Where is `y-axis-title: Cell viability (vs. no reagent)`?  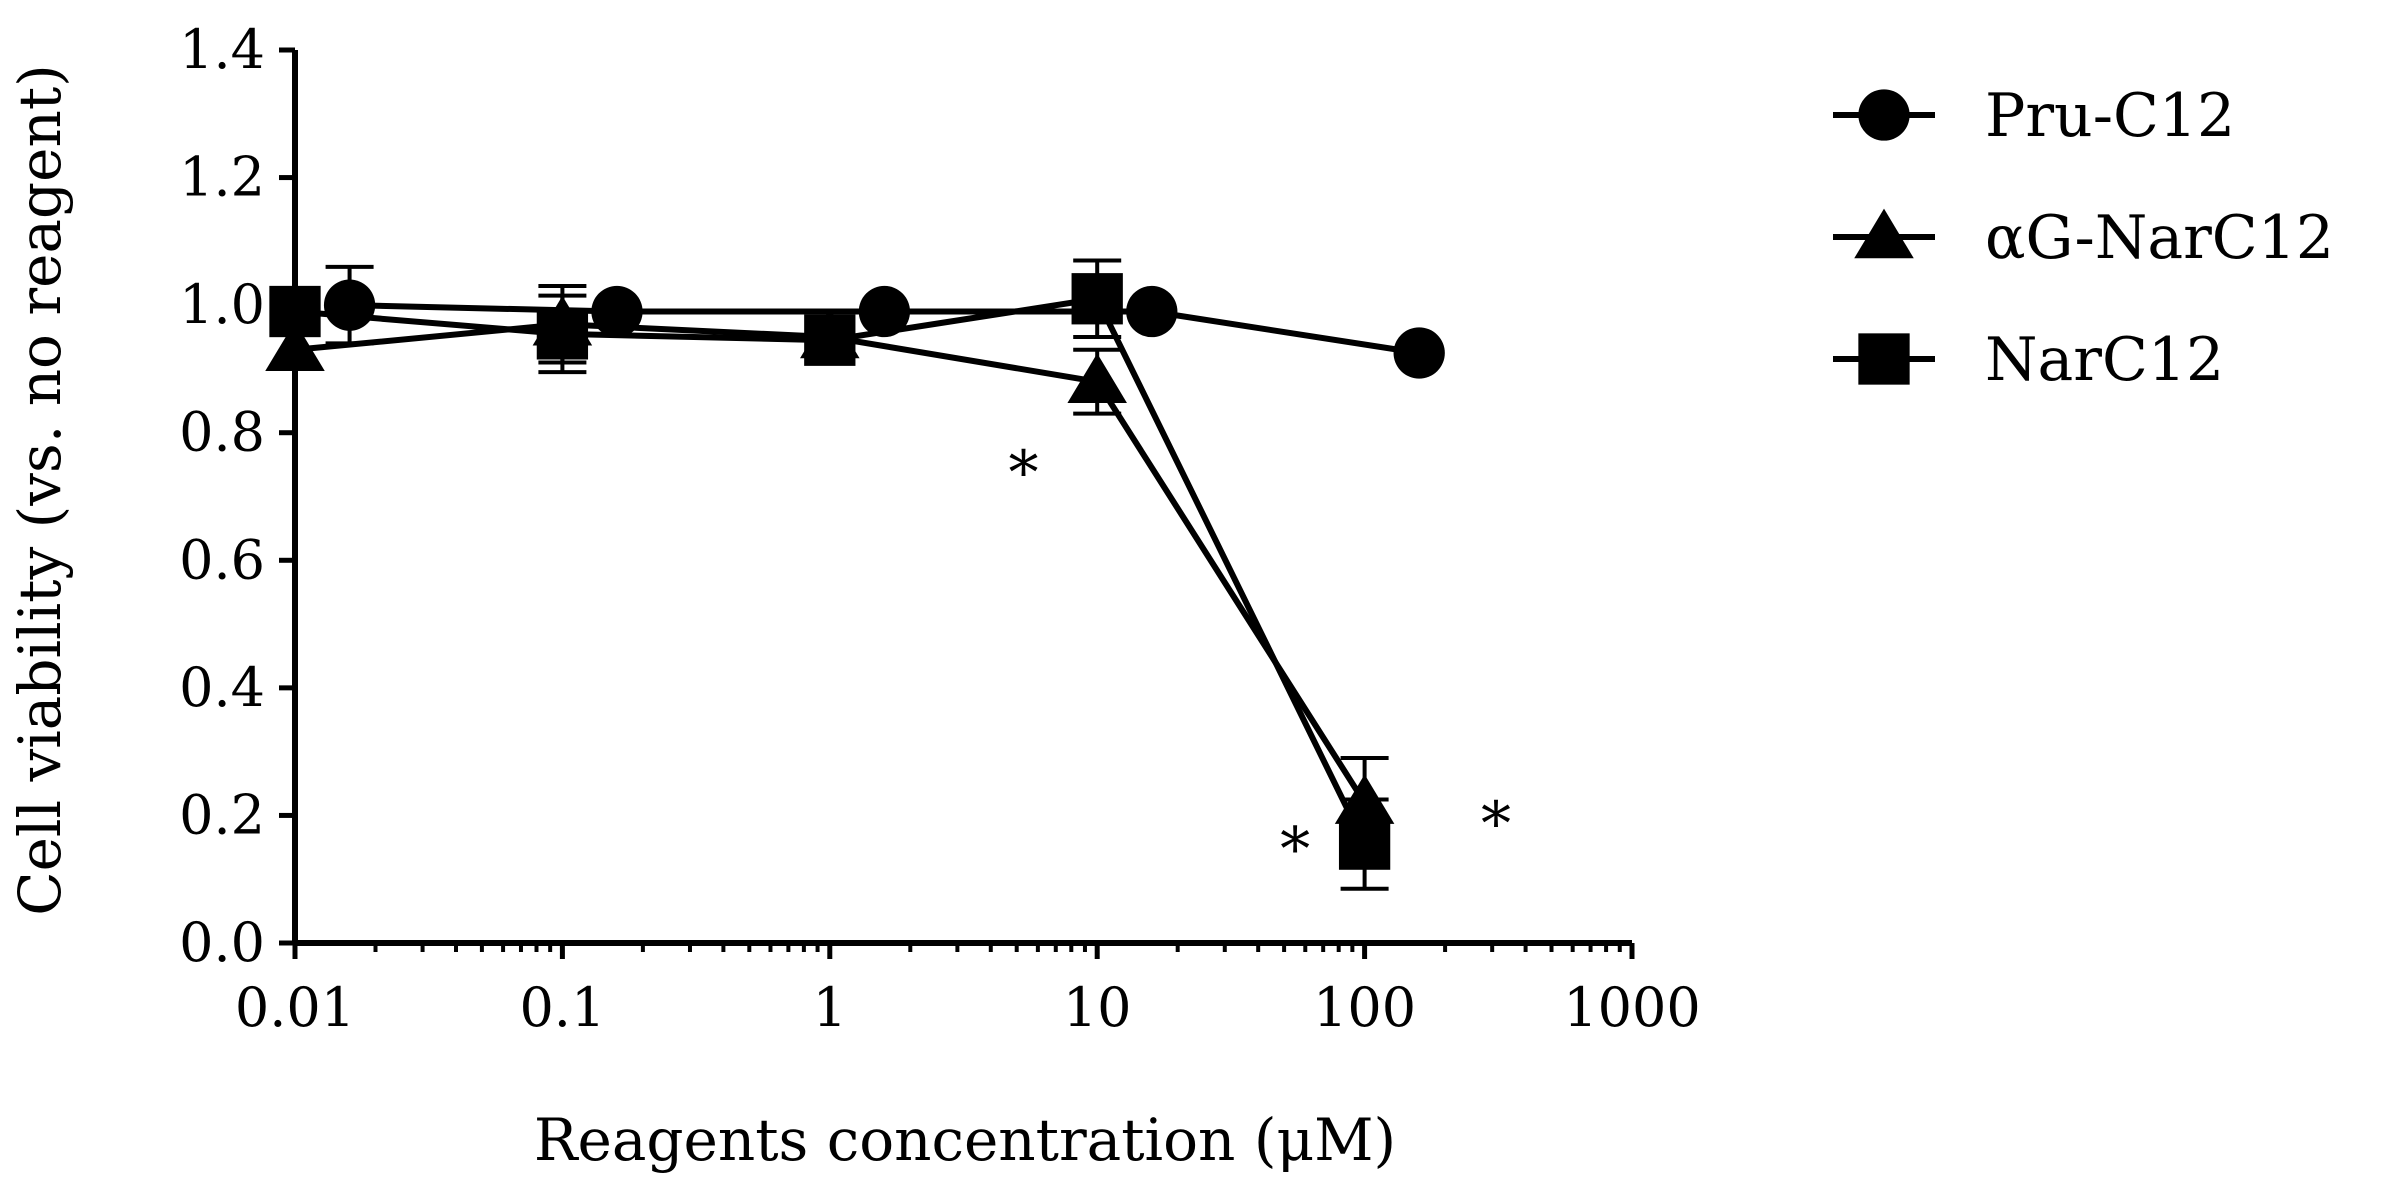
y-axis-title: Cell viability (vs. no reagent) is located at coordinates (40, 490).